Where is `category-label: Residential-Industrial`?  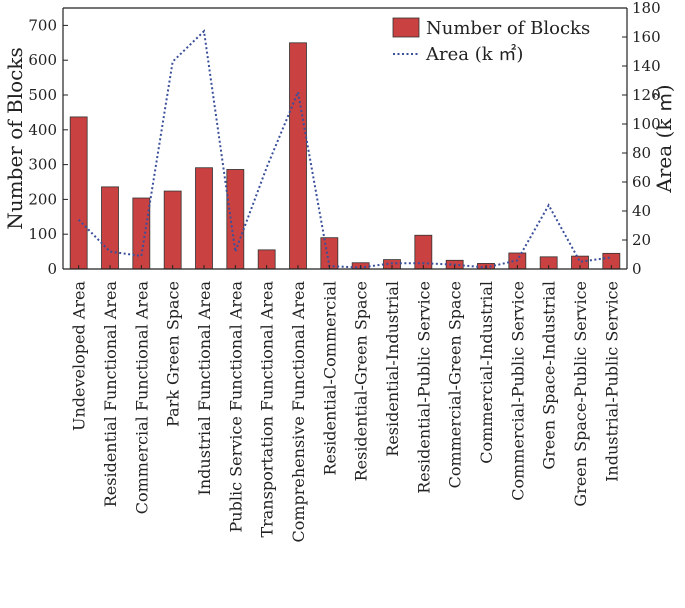 category-label: Residential-Industrial is located at coordinates (392, 369).